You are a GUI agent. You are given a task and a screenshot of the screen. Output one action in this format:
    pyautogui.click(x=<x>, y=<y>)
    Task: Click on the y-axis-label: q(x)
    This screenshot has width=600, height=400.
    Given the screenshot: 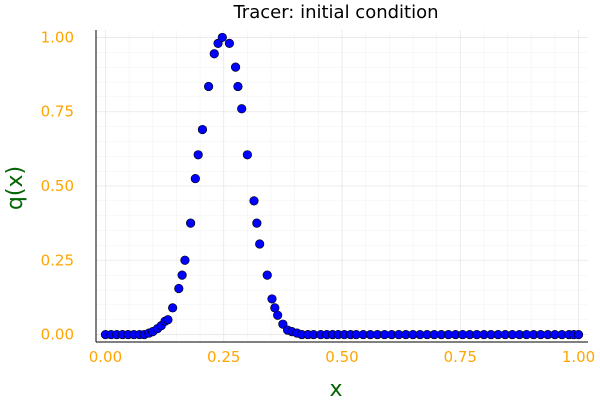 What is the action you would take?
    pyautogui.click(x=15, y=188)
    